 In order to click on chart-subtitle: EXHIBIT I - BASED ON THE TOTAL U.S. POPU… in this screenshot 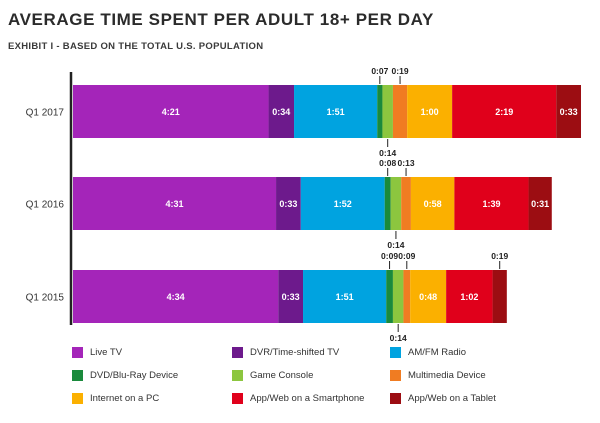, I will do `click(136, 46)`.